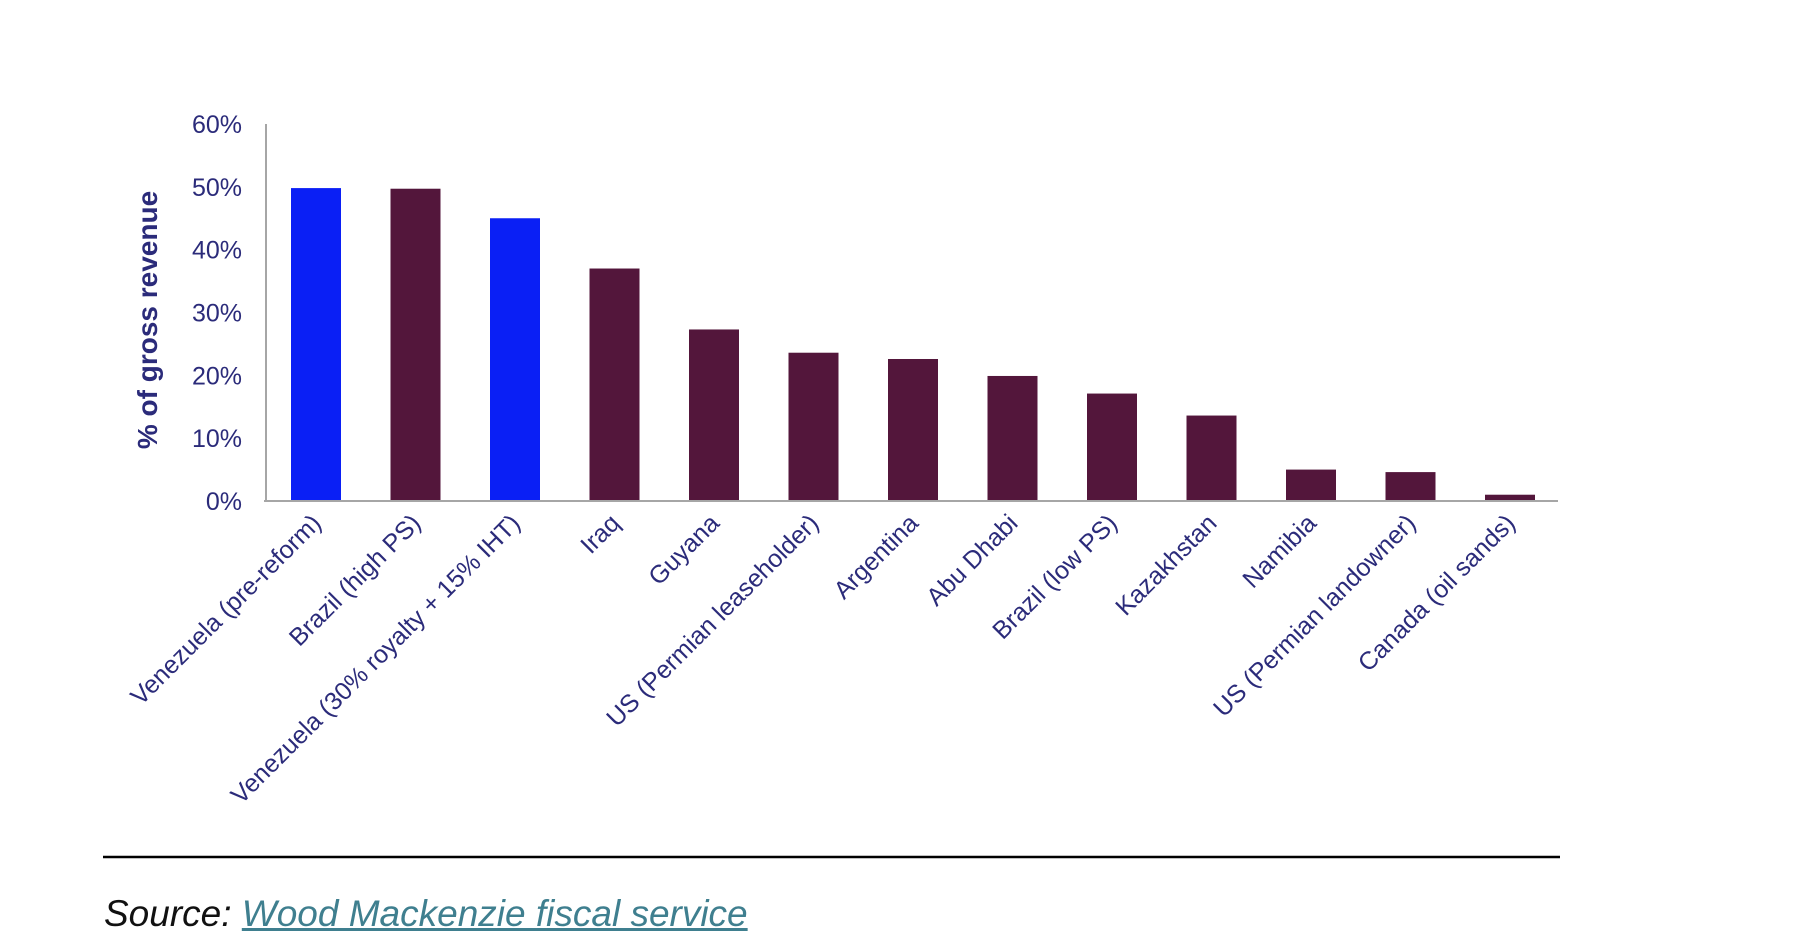 This screenshot has width=1800, height=943. Describe the element at coordinates (1166, 565) in the screenshot. I see `x-tick-label: Kazakhstan` at that location.